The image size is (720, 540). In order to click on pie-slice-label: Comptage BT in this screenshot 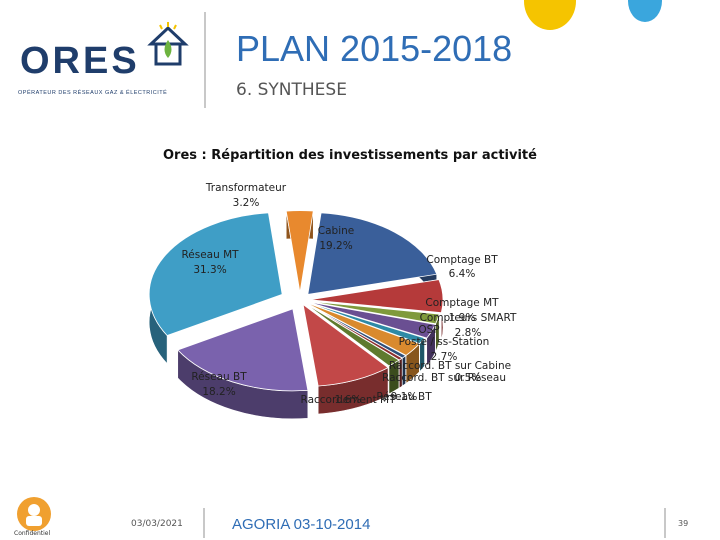, I will do `click(462, 260)`.